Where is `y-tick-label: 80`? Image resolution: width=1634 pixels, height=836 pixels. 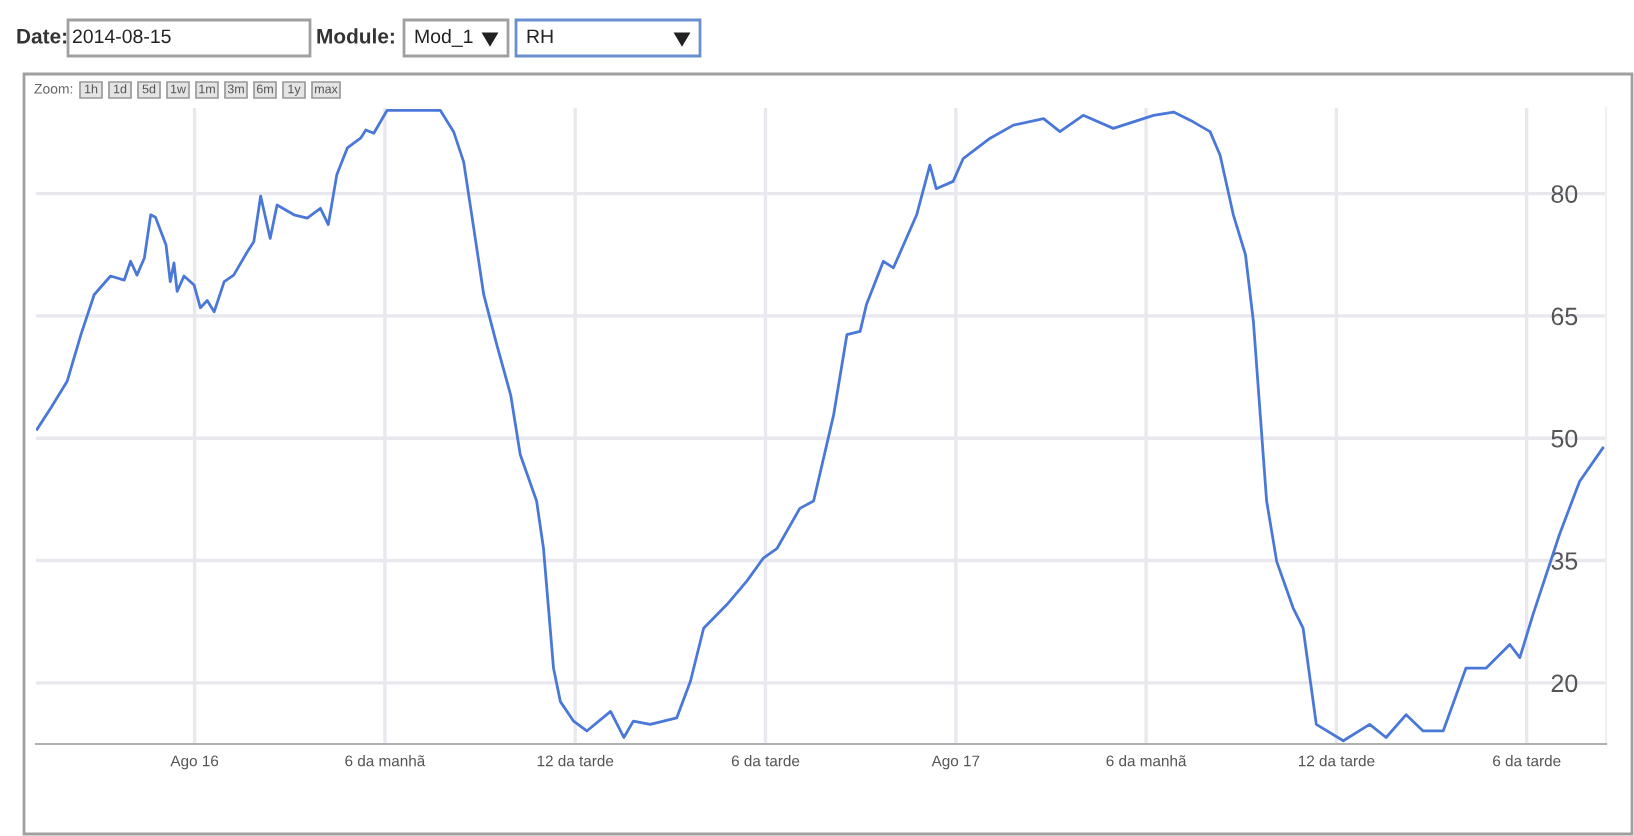
y-tick-label: 80 is located at coordinates (1564, 194).